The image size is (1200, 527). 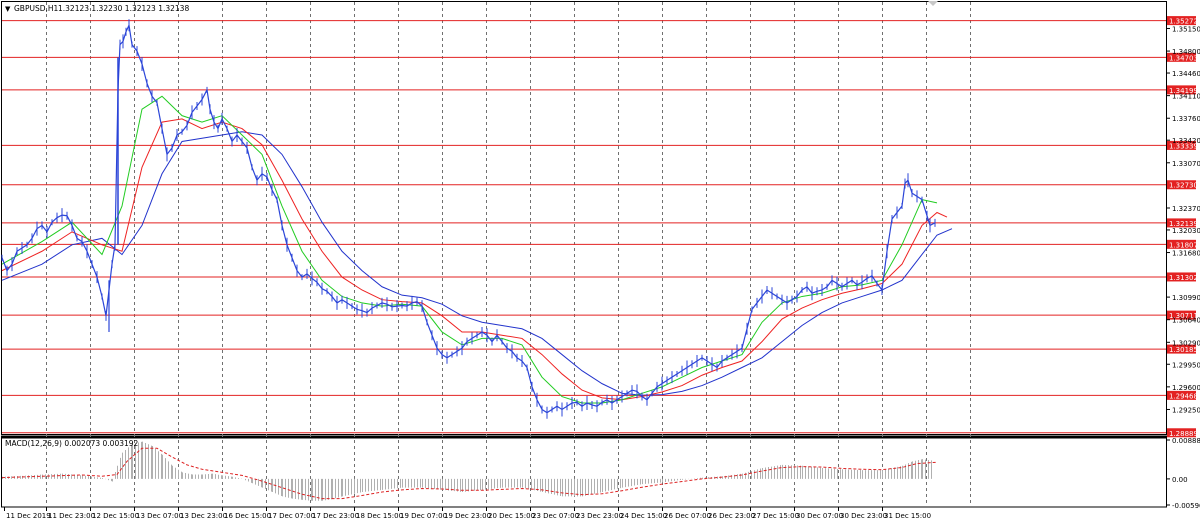 I want to click on time-tick-label: 26 Dec 23:00, so click(x=731, y=516).